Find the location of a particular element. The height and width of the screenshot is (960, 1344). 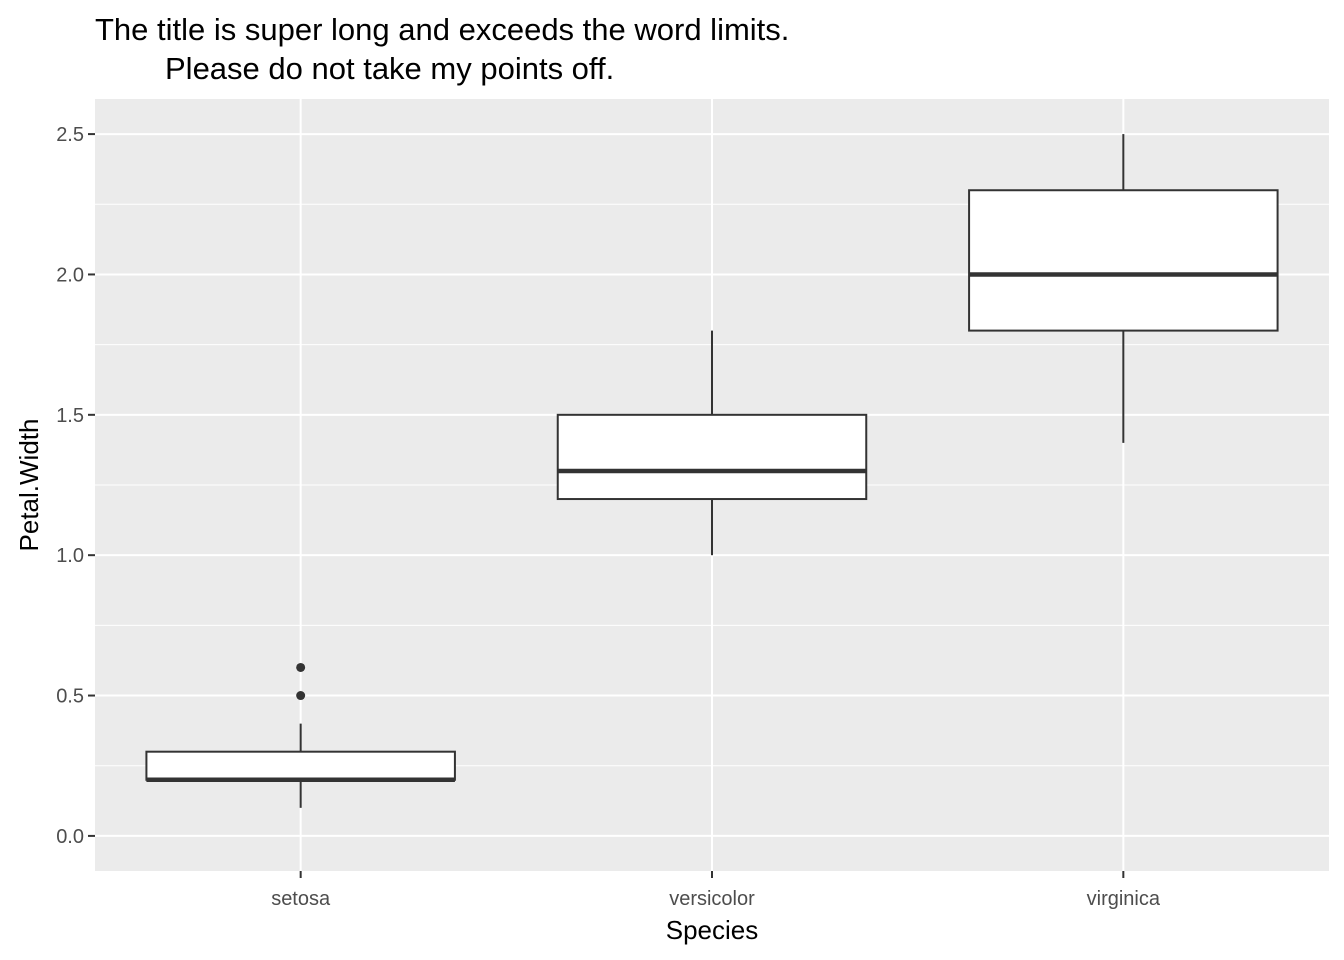

y-tick-label: 2.0 is located at coordinates (70, 275).